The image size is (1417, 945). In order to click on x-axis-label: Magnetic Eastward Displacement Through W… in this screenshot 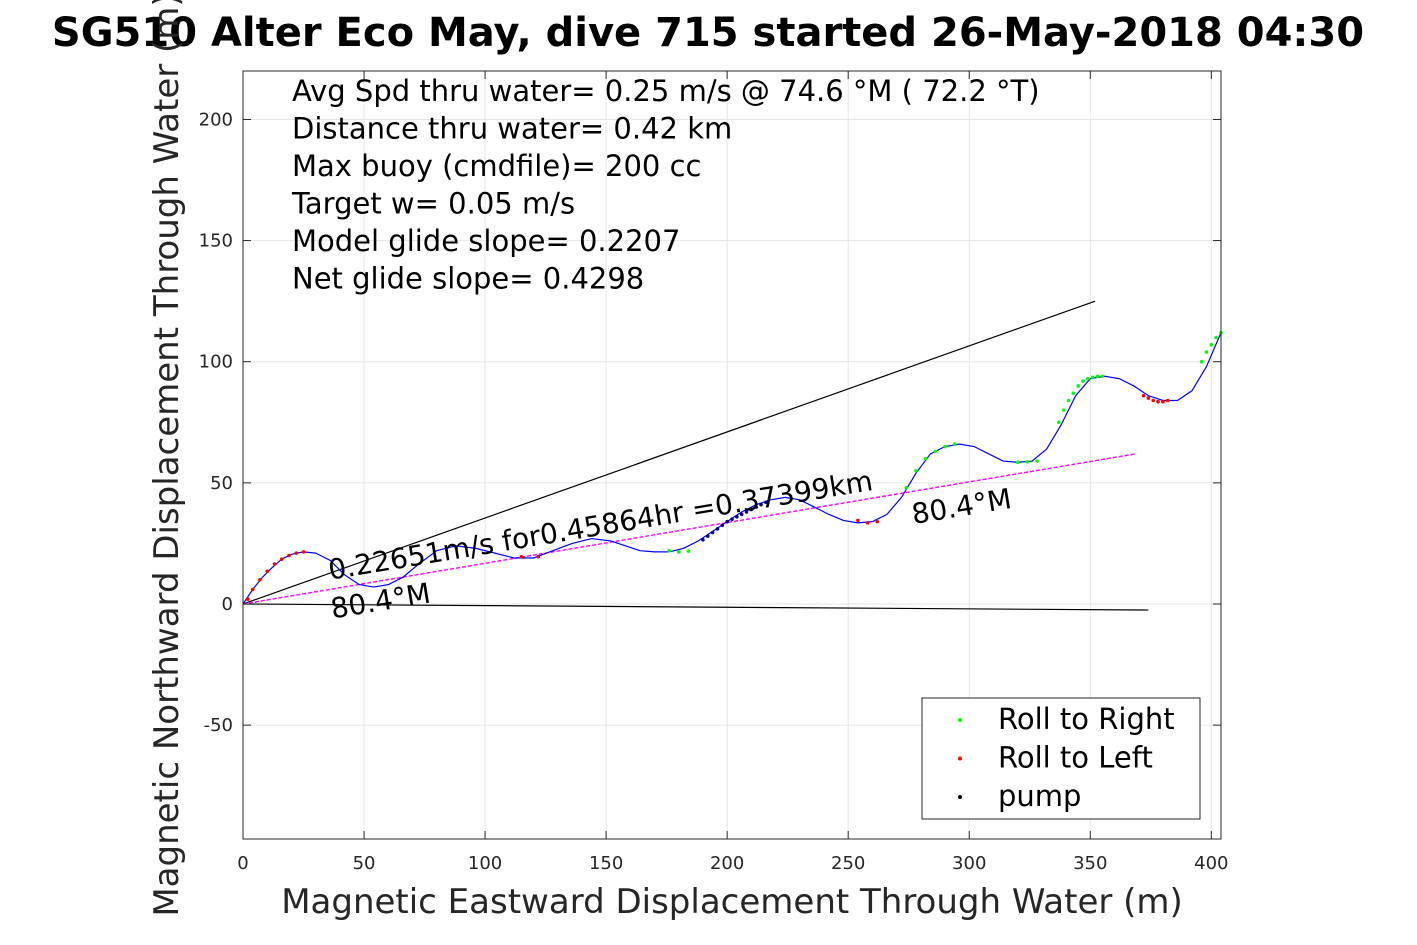, I will do `click(732, 902)`.